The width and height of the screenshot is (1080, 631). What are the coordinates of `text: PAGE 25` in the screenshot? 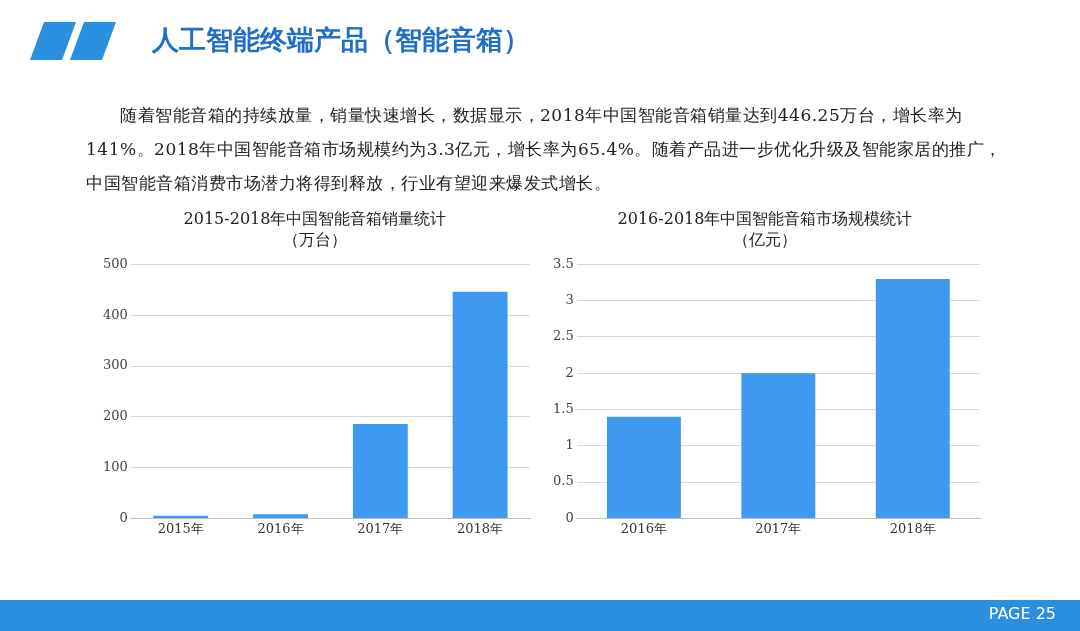 It's located at (1022, 613).